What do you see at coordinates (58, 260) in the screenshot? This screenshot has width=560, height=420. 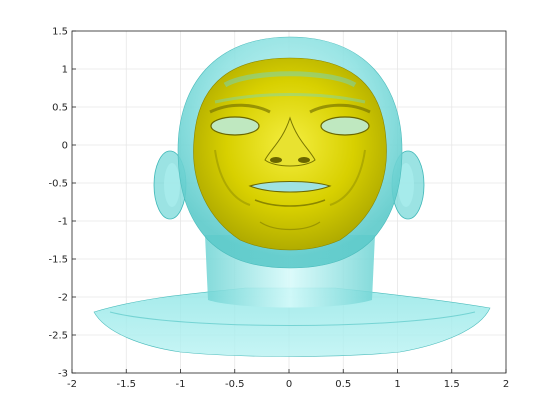 I see `y-tick-label: -1.5` at bounding box center [58, 260].